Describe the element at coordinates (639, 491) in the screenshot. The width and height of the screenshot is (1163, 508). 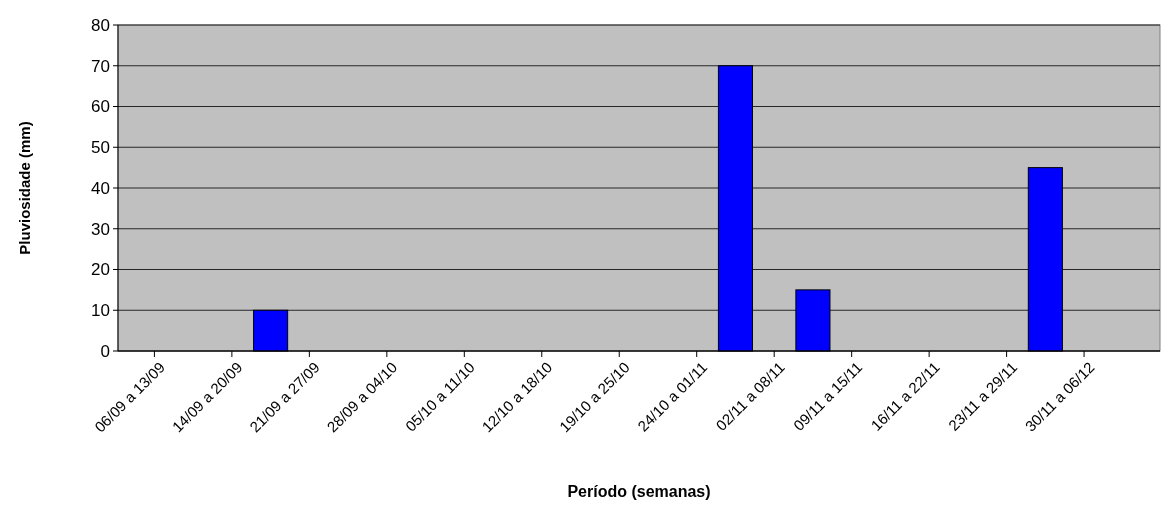
I see `x-axis-title: Período (semanas)` at that location.